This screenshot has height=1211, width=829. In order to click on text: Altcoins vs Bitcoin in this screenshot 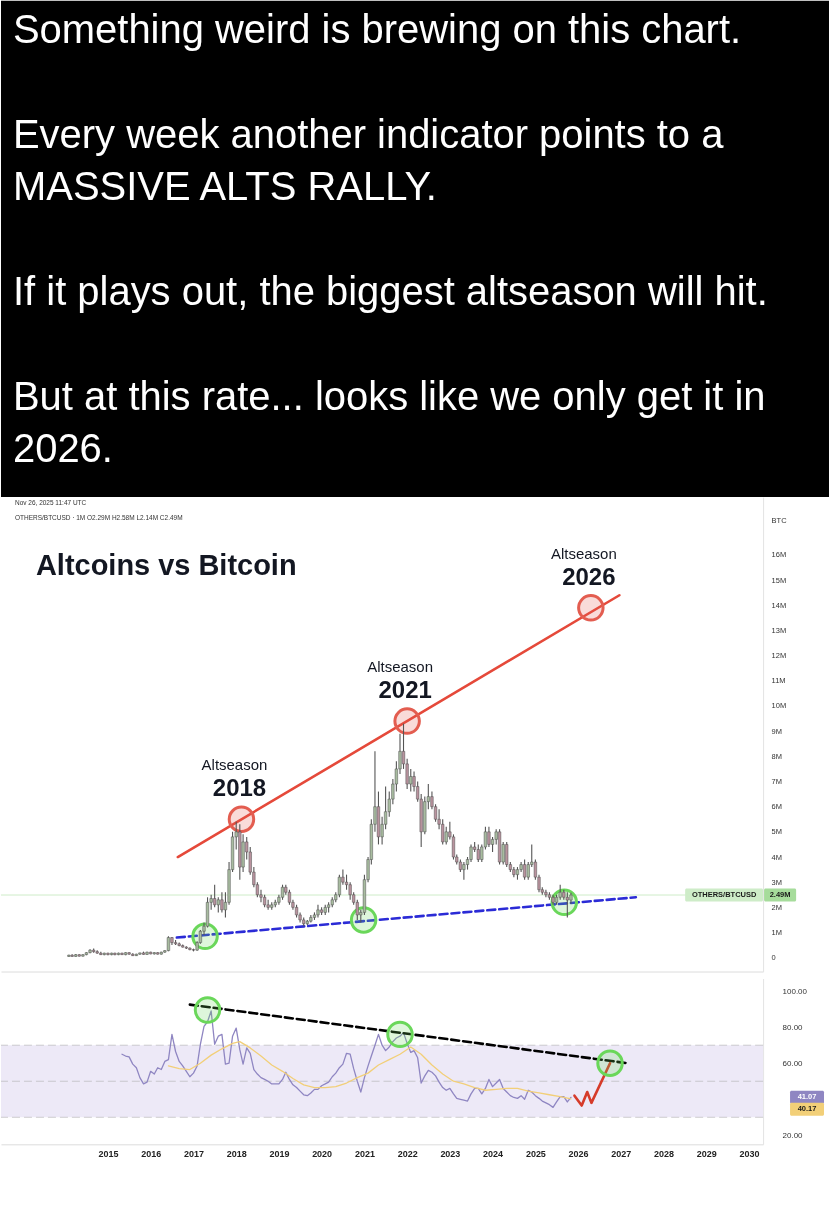, I will do `click(166, 565)`.